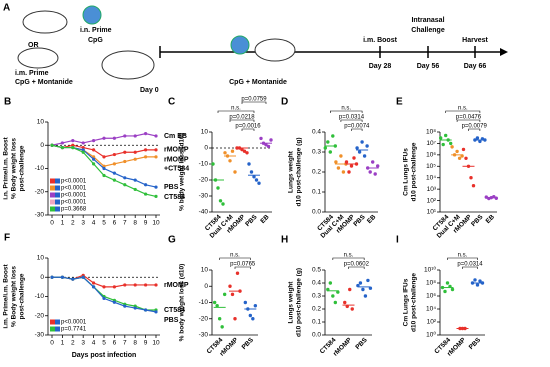 The image size is (550, 367). Describe the element at coordinates (156, 223) in the screenshot. I see `x-tick-label: 10` at that location.